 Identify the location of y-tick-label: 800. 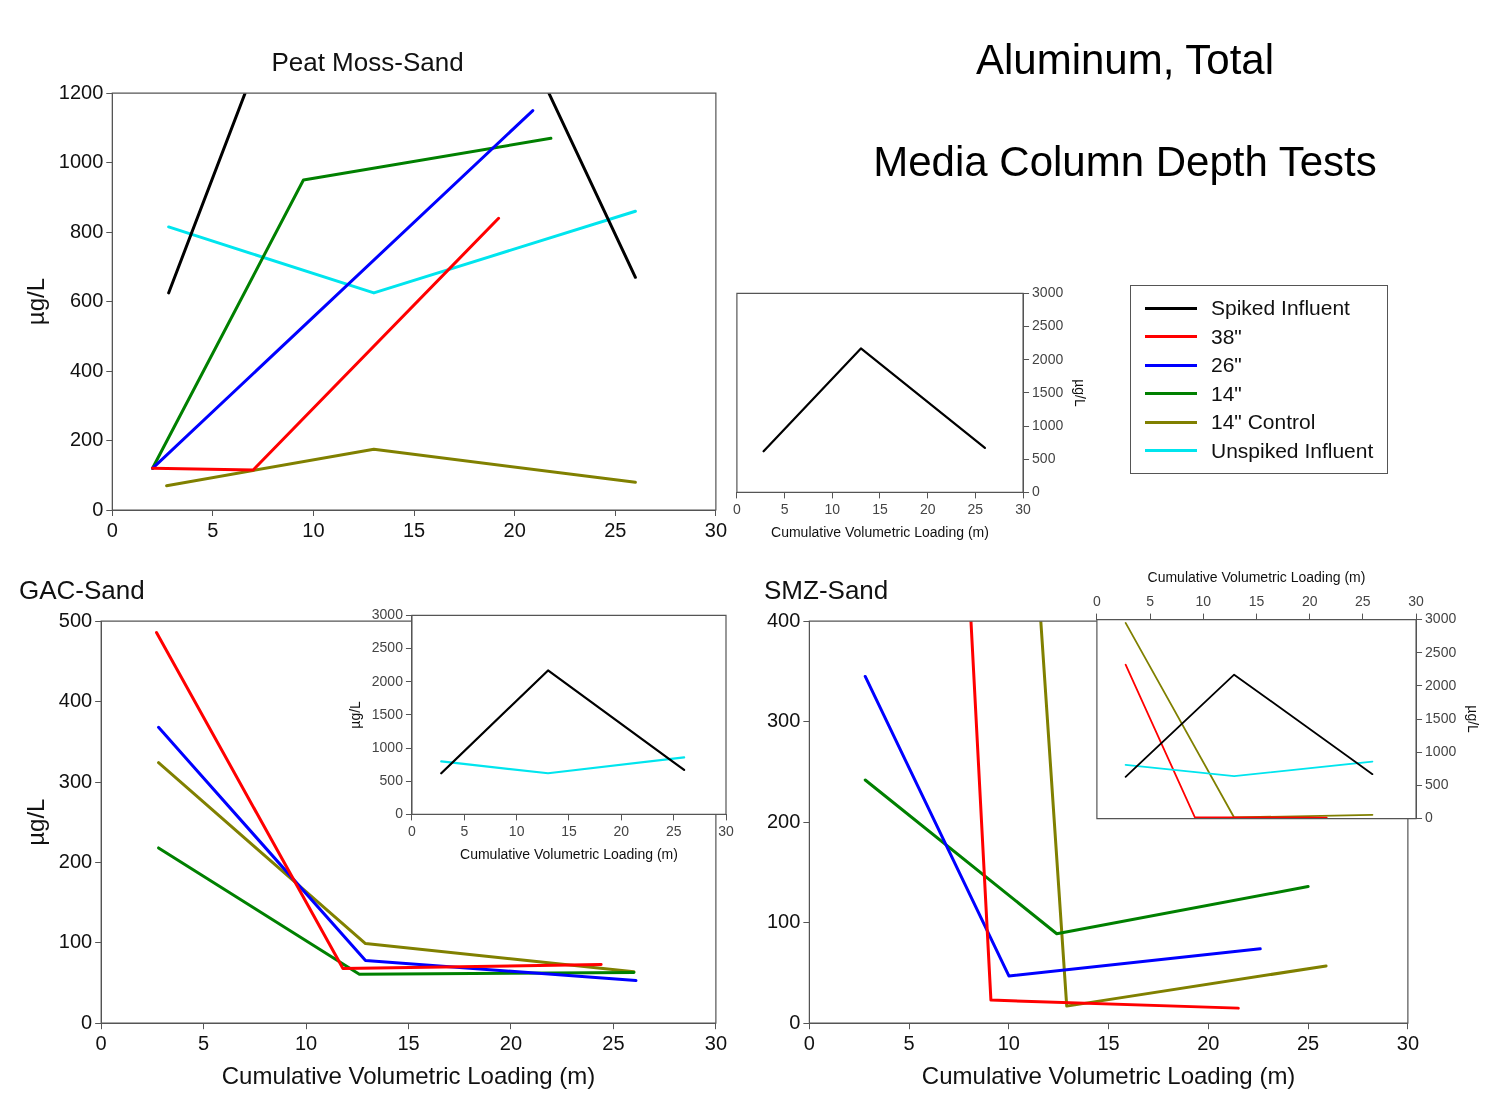
(86, 230).